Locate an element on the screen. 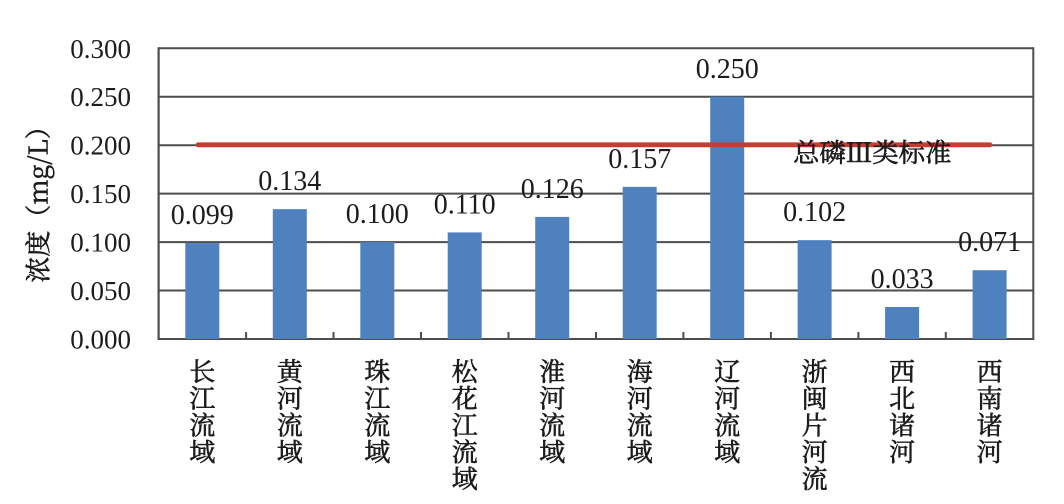 This screenshot has height=504, width=1064. svg-text: 0.150 is located at coordinates (100, 194).